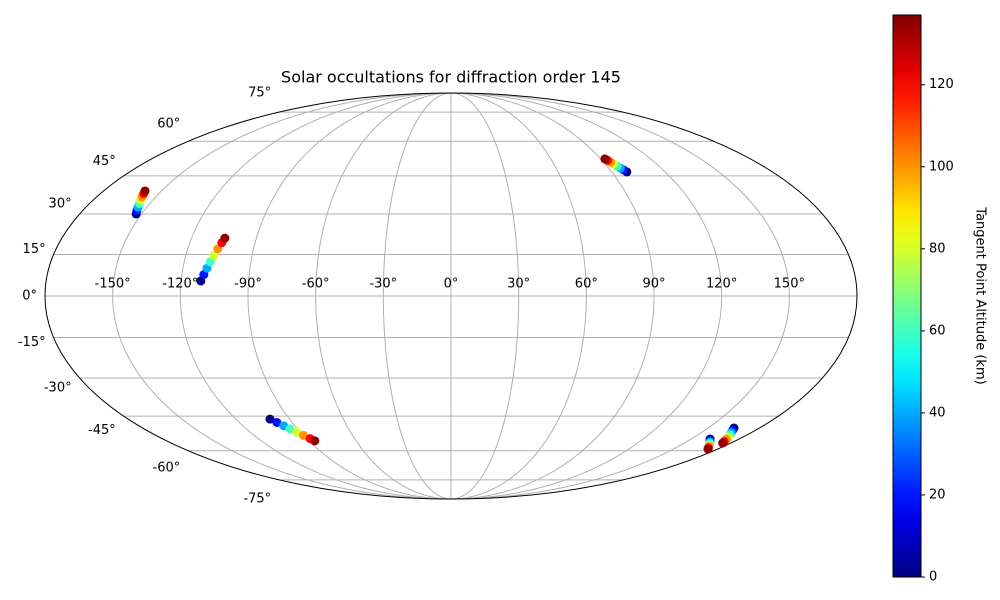  I want to click on y-tick-label: 30°, so click(60, 203).